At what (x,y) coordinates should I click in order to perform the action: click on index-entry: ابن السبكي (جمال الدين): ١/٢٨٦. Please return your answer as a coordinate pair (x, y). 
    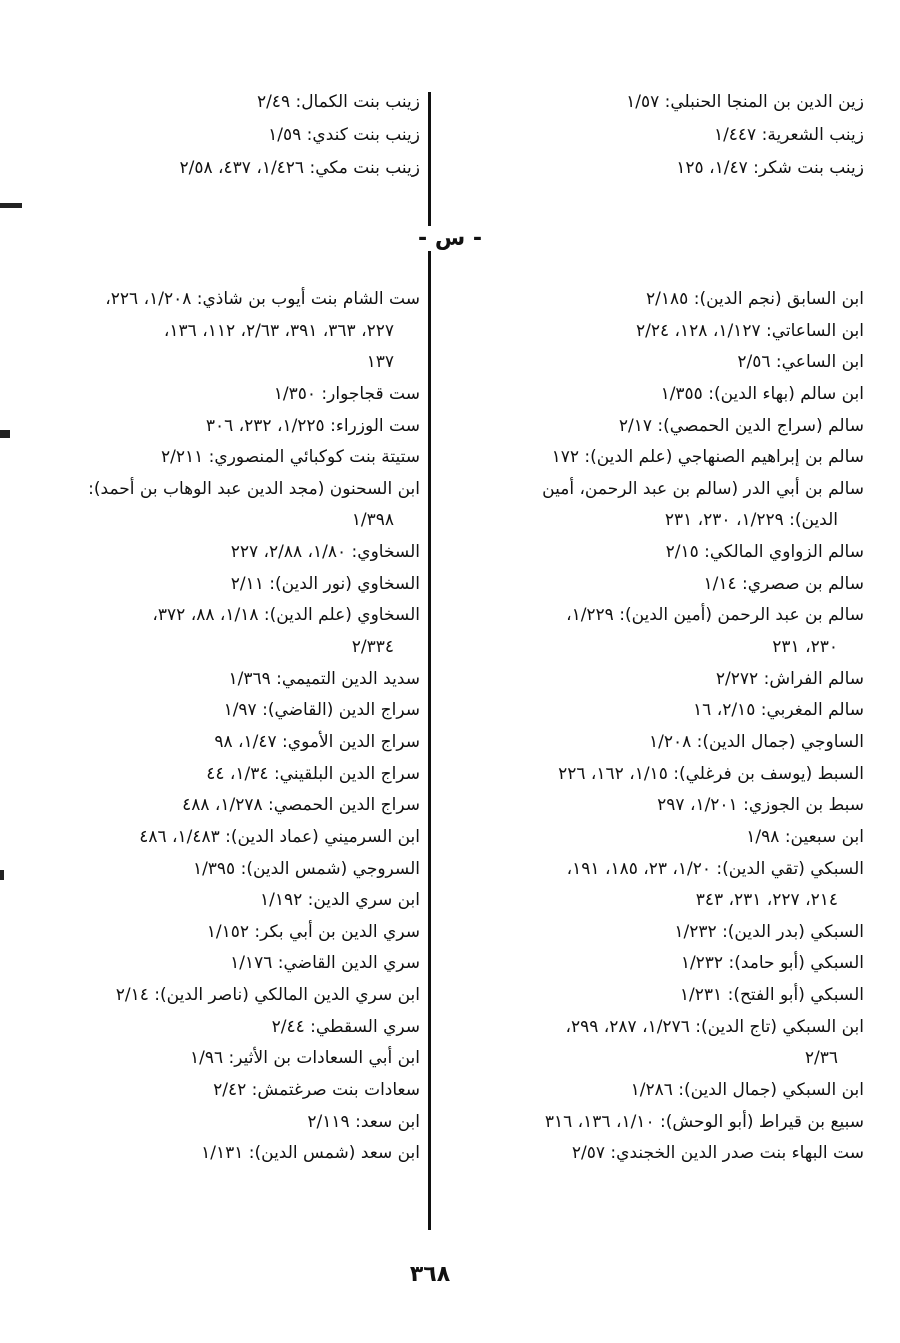
    Looking at the image, I should click on (649, 1091).